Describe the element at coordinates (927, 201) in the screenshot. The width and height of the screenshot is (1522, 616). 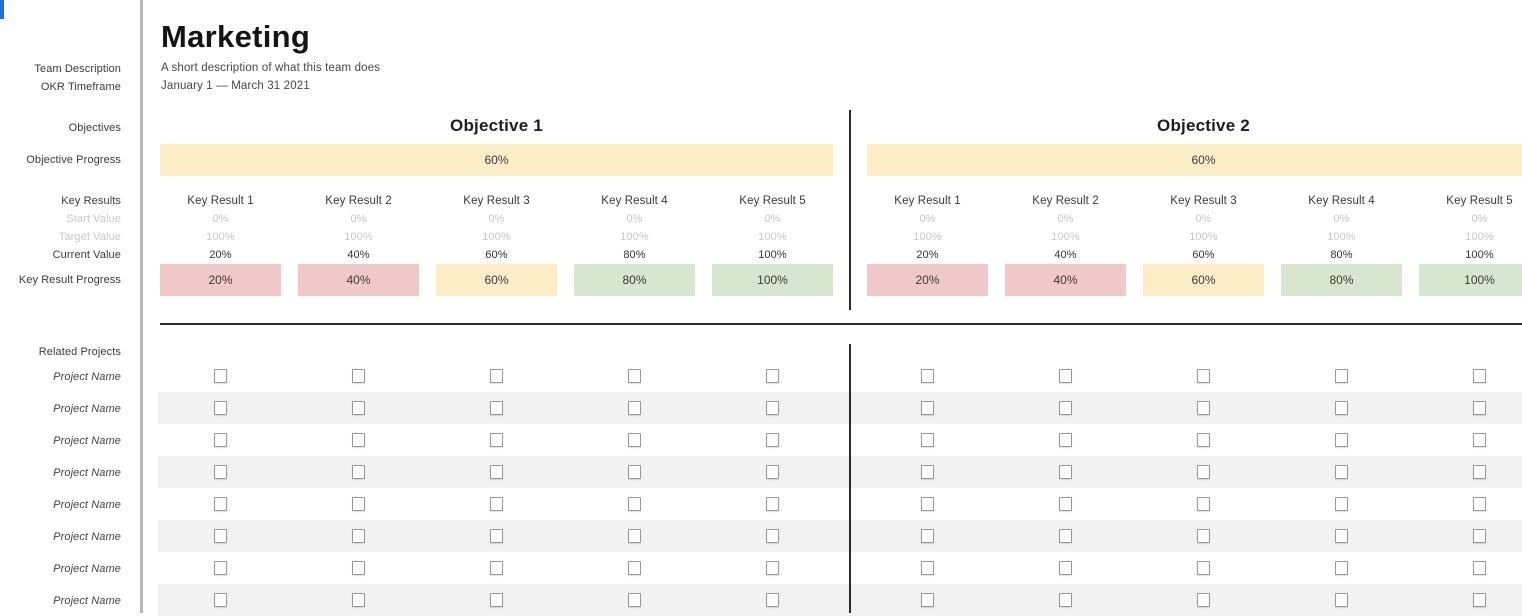
I see `key-result-name: Key Result 1` at that location.